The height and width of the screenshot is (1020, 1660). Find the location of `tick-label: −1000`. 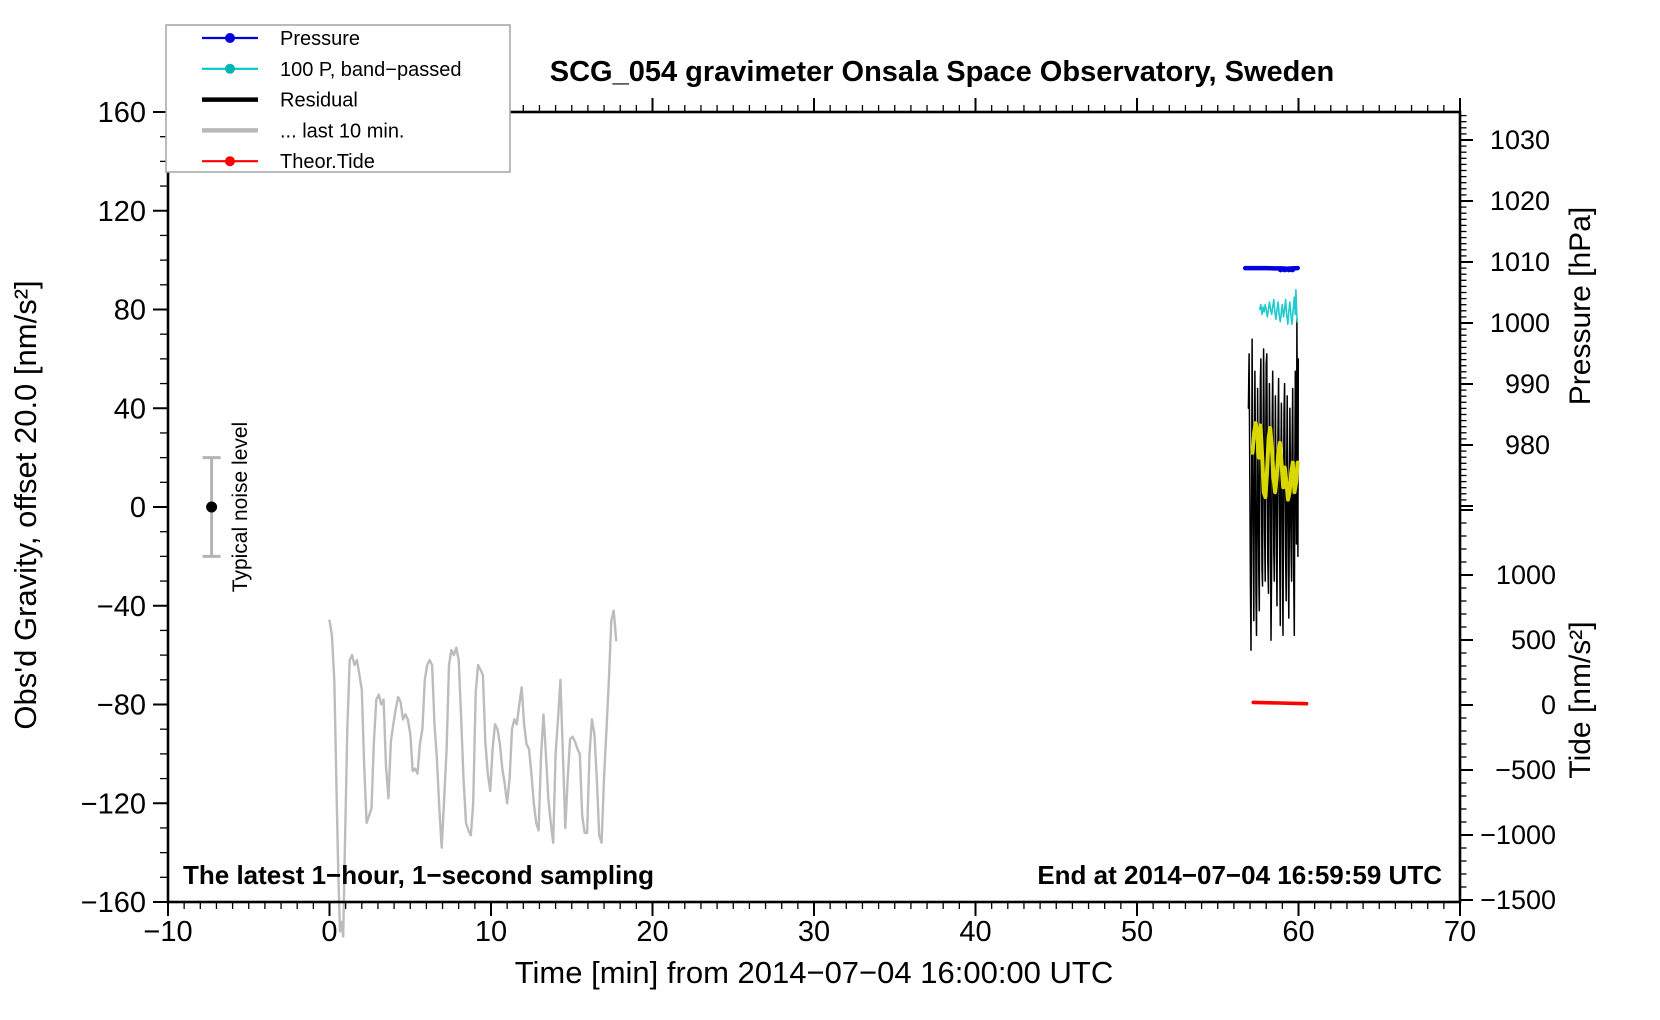

tick-label: −1000 is located at coordinates (1518, 835).